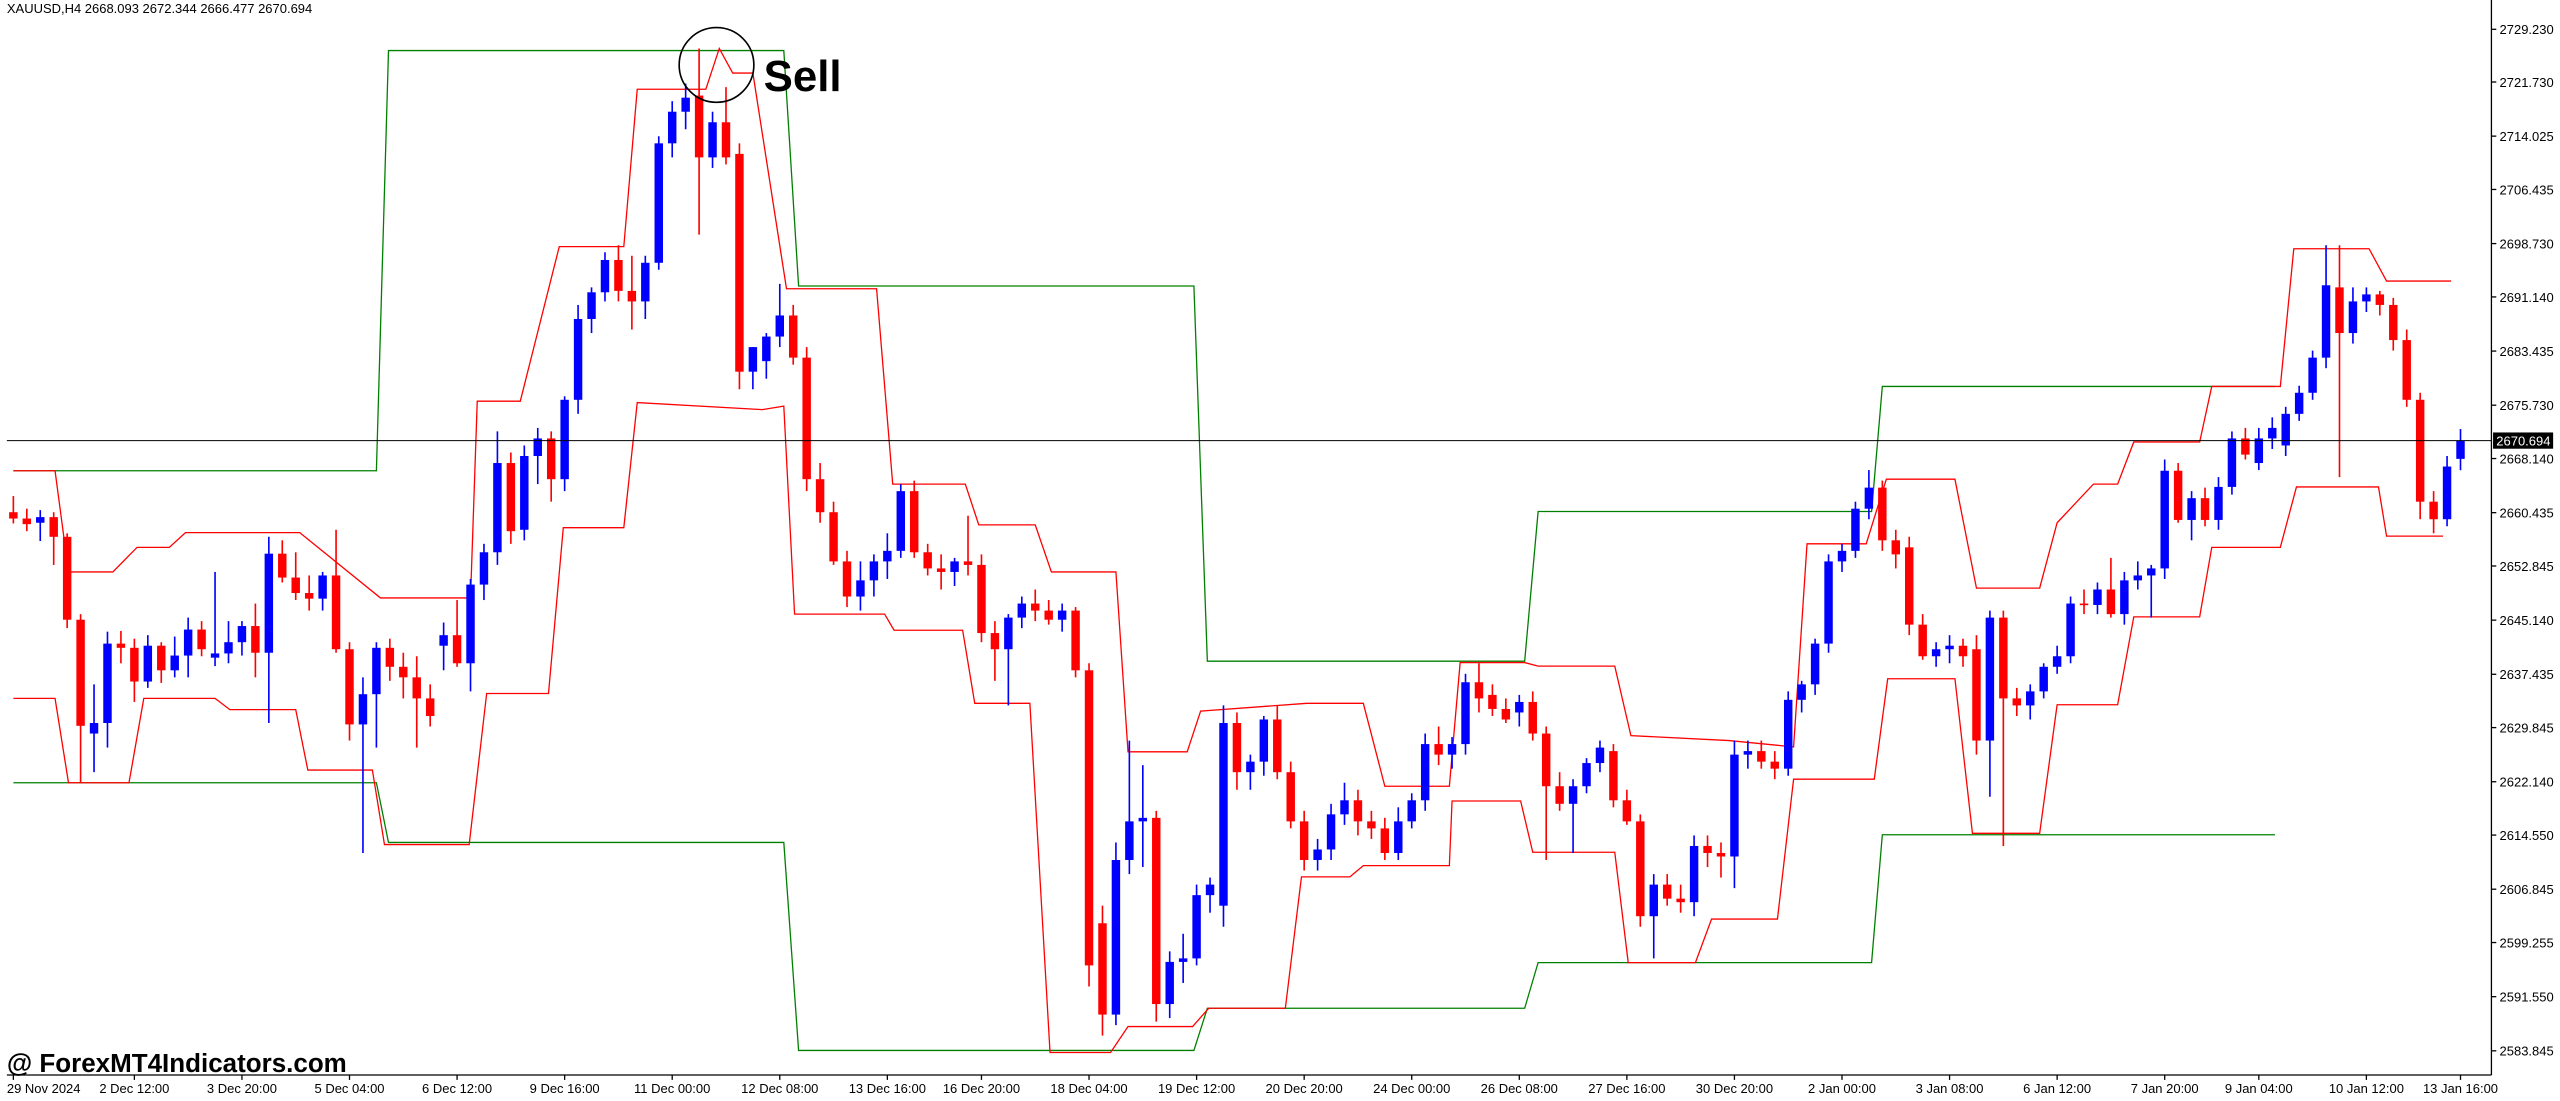 The width and height of the screenshot is (2560, 1101). Describe the element at coordinates (2527, 82) in the screenshot. I see `y-tick-label: 2721.730` at that location.